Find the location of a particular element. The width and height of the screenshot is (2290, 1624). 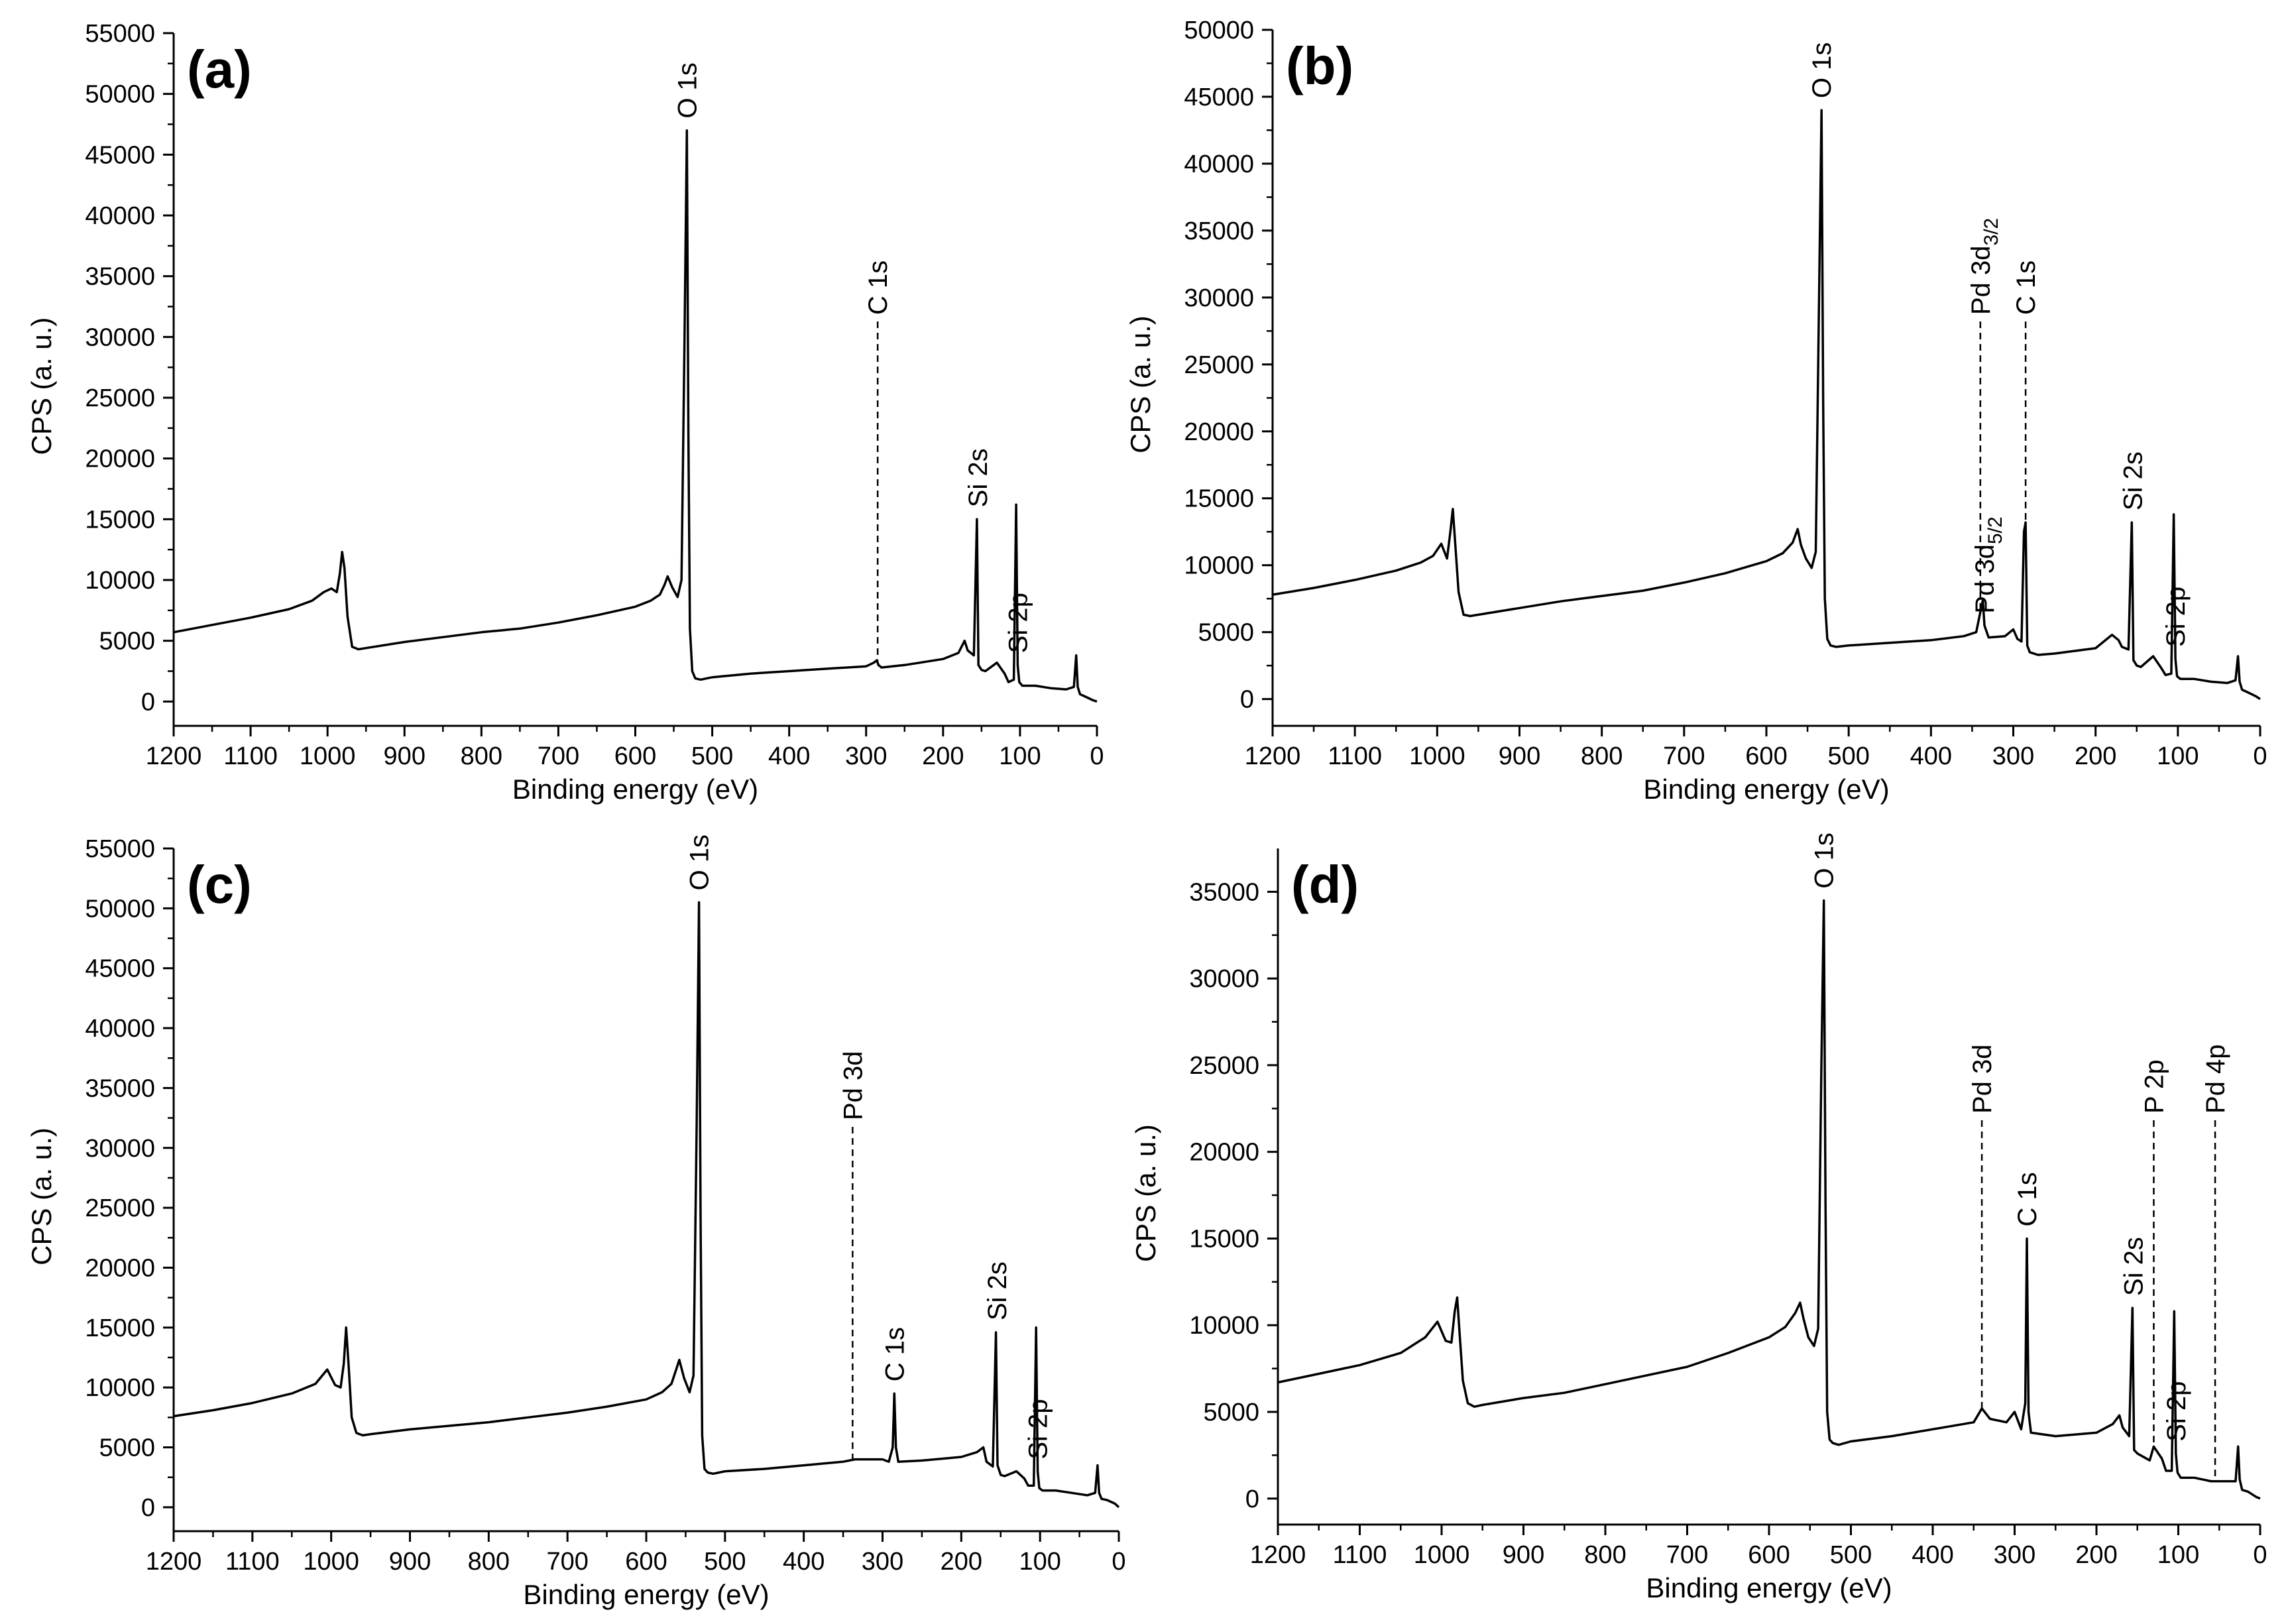

x-tick-label: 1100 is located at coordinates (250, 756).